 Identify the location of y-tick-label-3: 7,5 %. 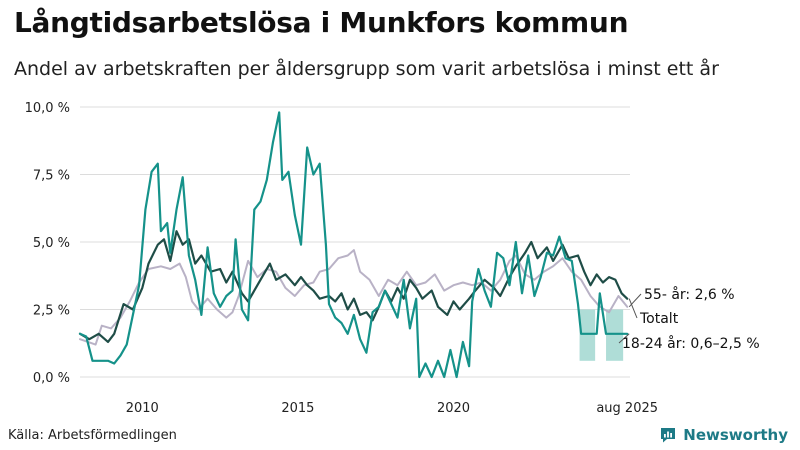
(51, 176).